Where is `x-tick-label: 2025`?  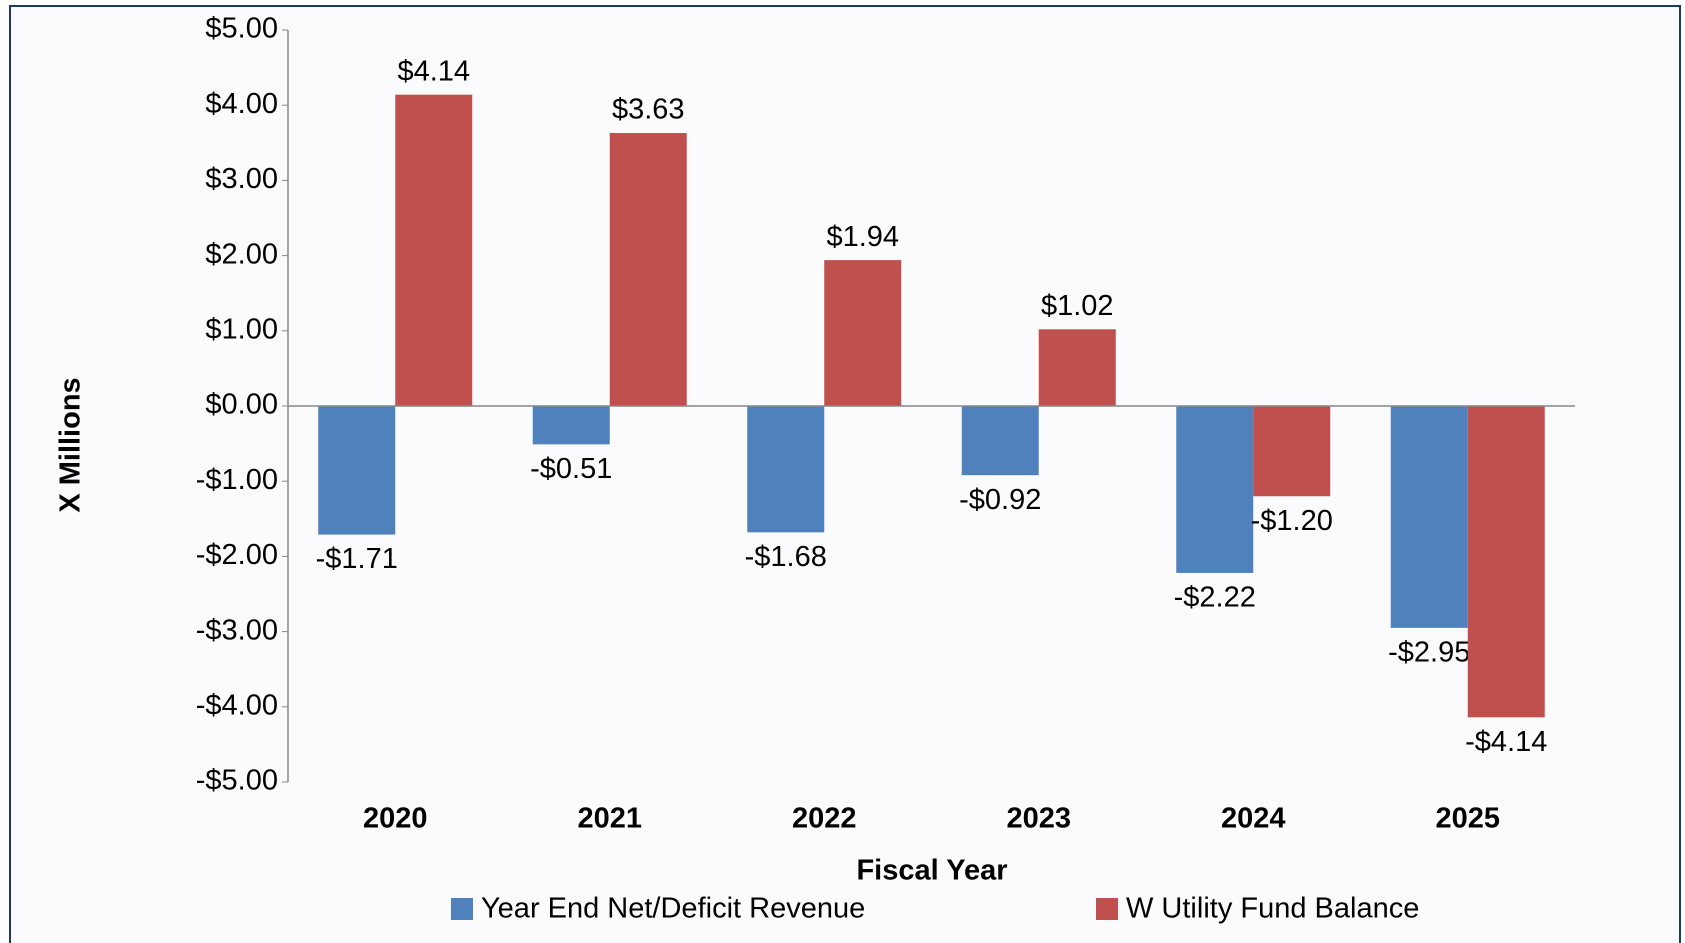
x-tick-label: 2025 is located at coordinates (1467, 819).